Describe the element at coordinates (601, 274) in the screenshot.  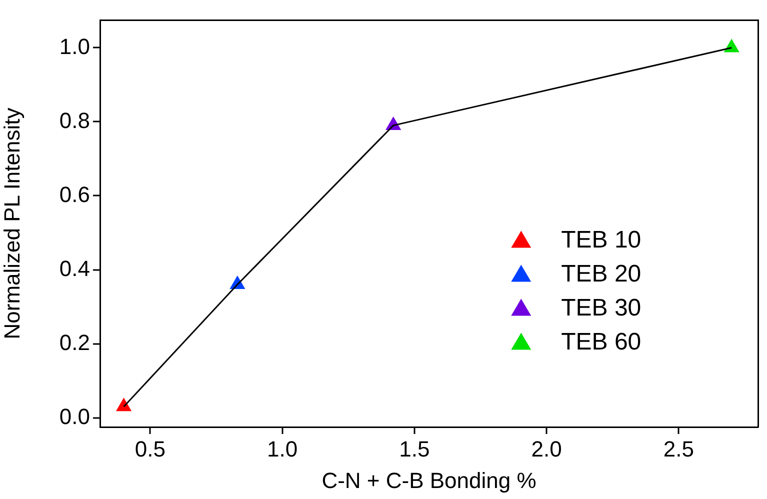
I see `legend-label: TEB 20` at that location.